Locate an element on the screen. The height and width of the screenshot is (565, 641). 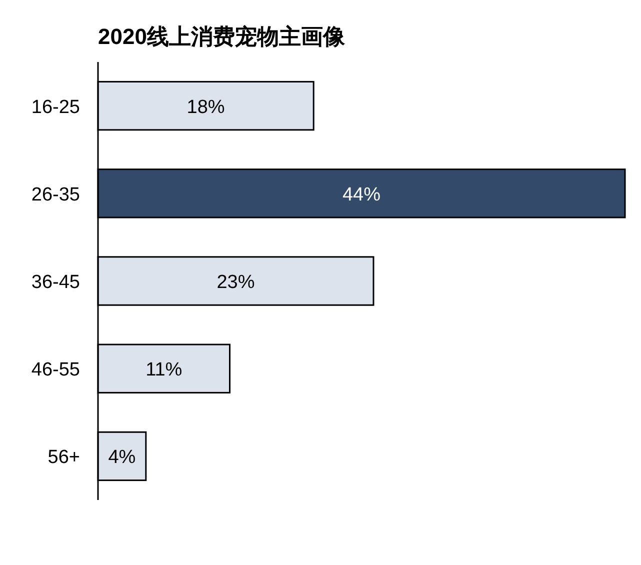
data-label: 23% is located at coordinates (235, 282).